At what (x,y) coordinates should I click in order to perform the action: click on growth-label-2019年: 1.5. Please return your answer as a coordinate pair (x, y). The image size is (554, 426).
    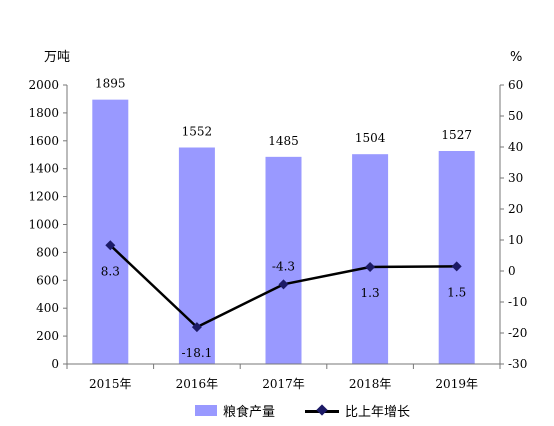
    Looking at the image, I should click on (456, 292).